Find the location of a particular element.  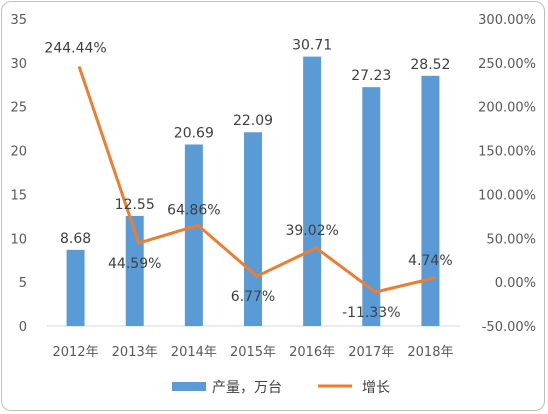

line-data-label: 64.86% is located at coordinates (193, 210).